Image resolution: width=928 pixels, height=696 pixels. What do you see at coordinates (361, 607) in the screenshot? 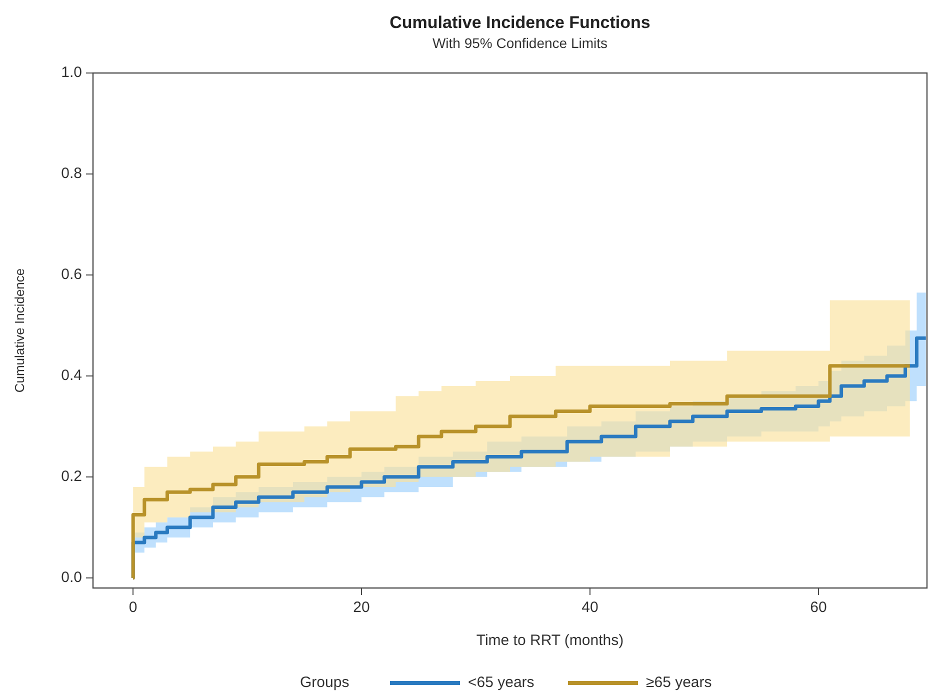
I see `x-tick-label: 20` at bounding box center [361, 607].